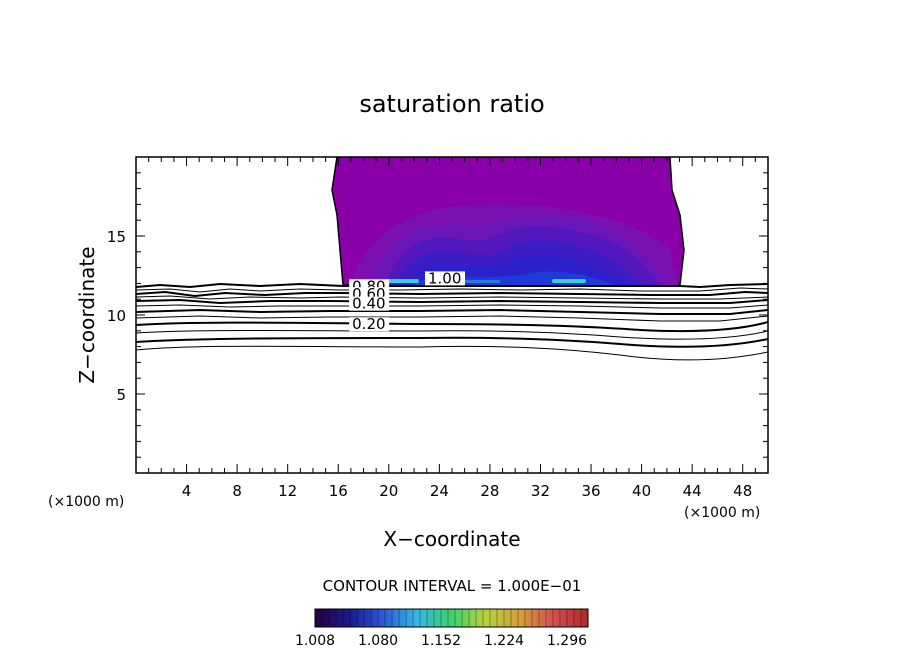 The height and width of the screenshot is (654, 904). I want to click on x-tick-label: 4, so click(187, 491).